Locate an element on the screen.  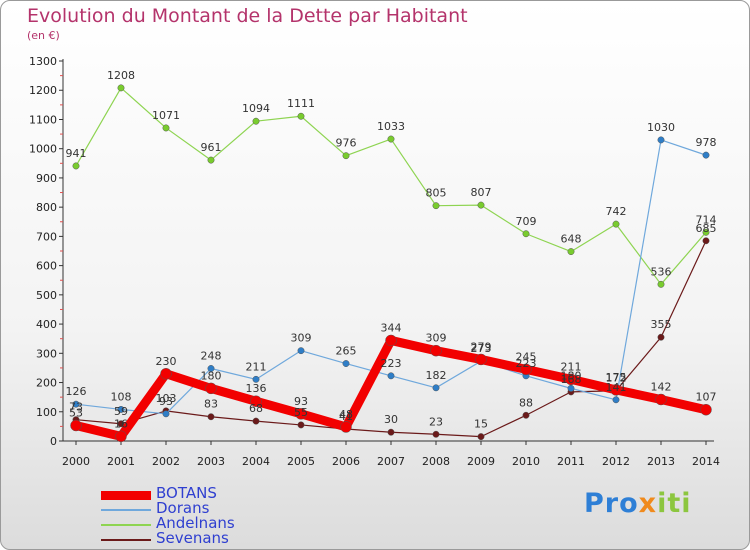
logo-part: Pro is located at coordinates (611, 503).